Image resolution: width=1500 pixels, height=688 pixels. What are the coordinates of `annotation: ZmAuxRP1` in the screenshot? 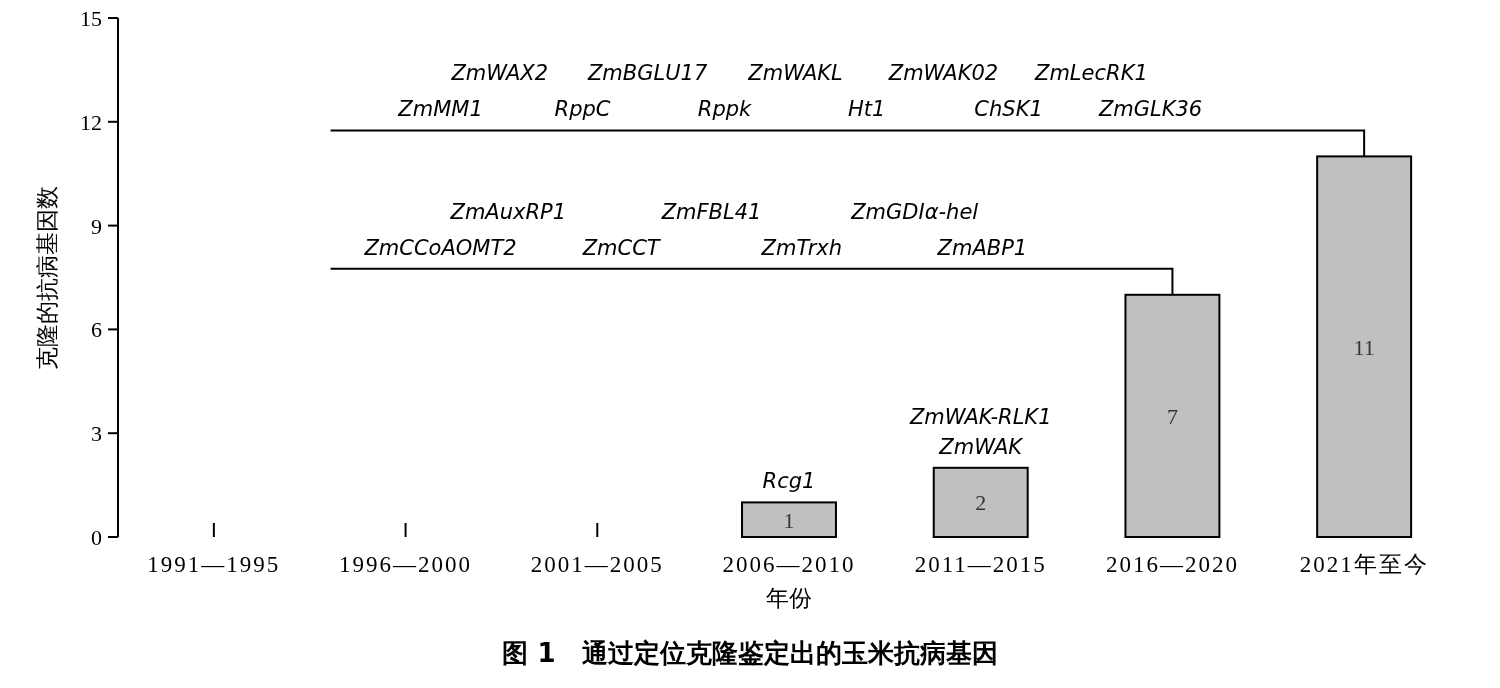 It's located at (508, 211).